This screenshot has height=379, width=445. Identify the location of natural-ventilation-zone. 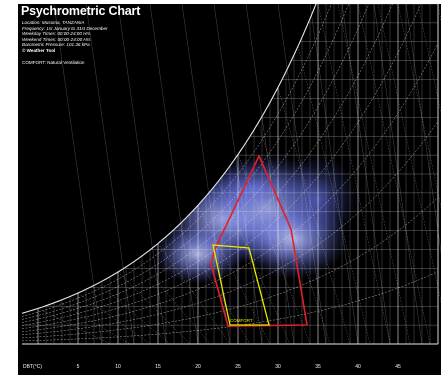
(259, 241).